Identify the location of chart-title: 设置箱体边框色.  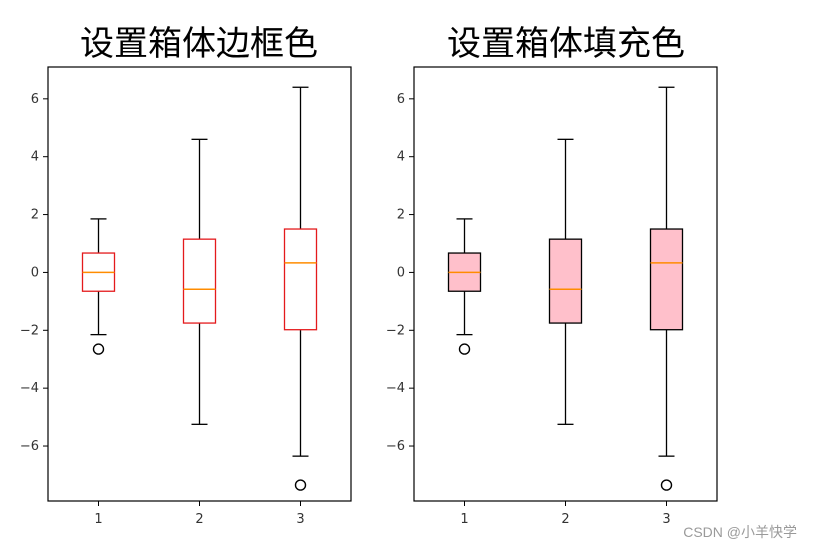
(199, 44).